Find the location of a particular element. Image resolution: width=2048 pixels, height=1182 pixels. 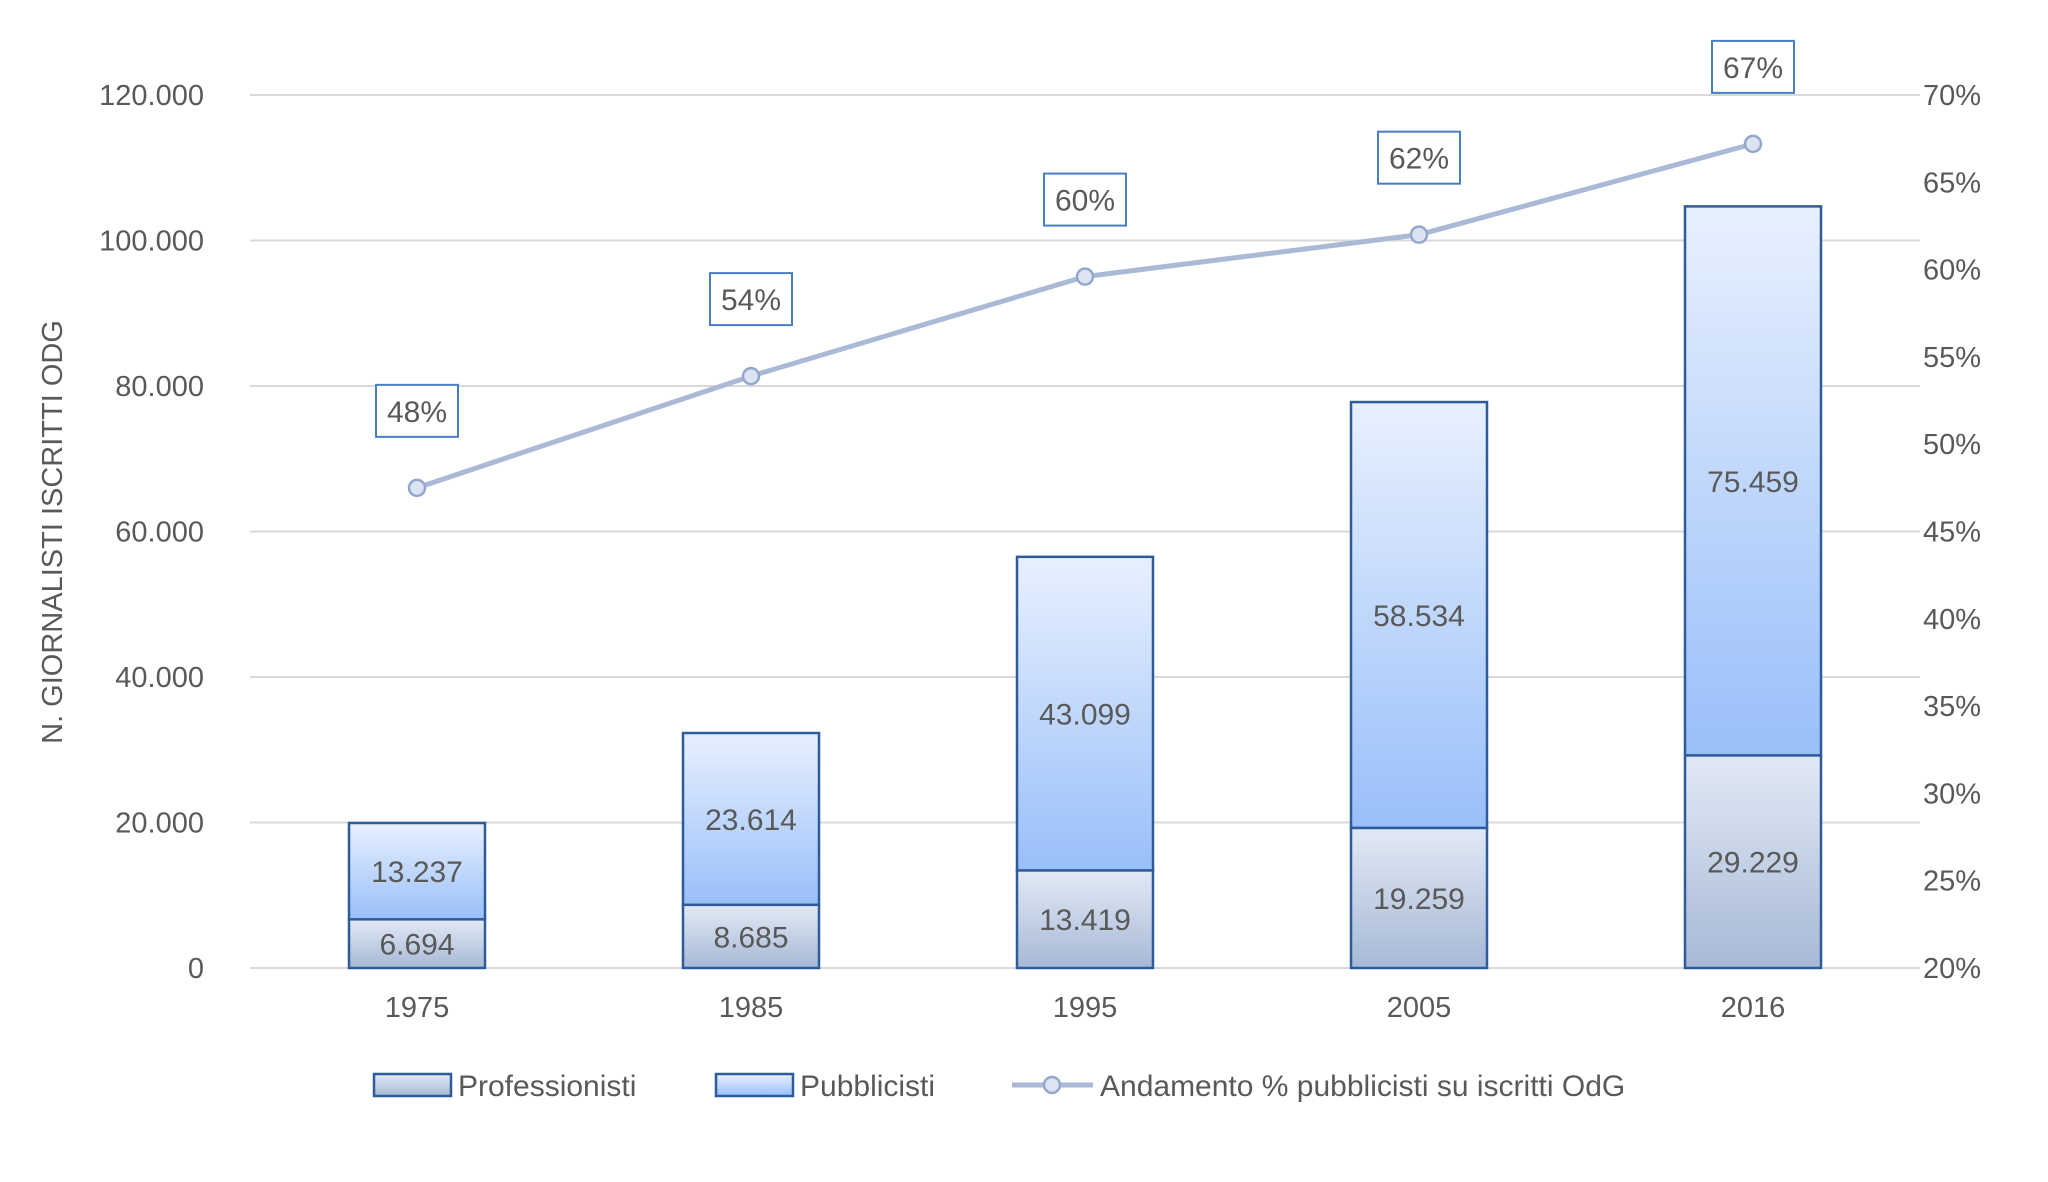

bar-label-pubblicisti: 75.459 is located at coordinates (1753, 482).